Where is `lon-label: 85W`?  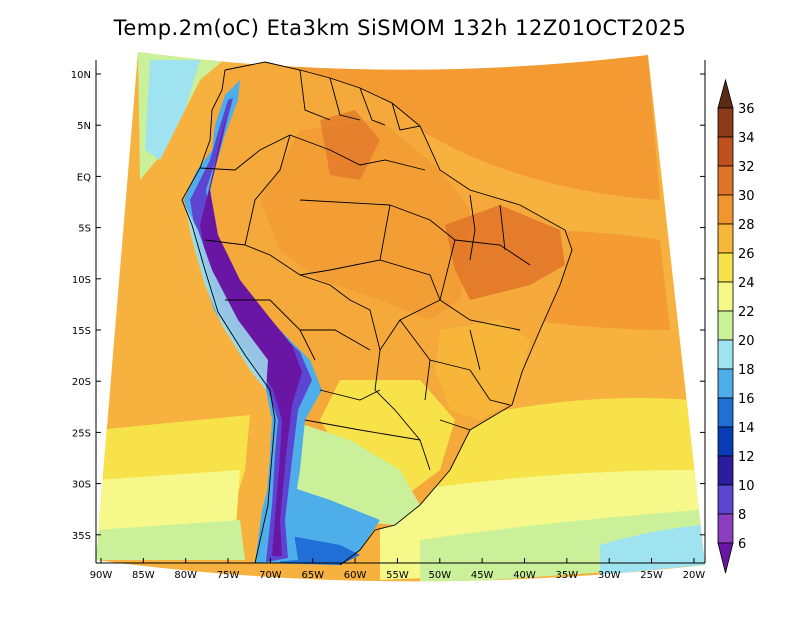 lon-label: 85W is located at coordinates (143, 575).